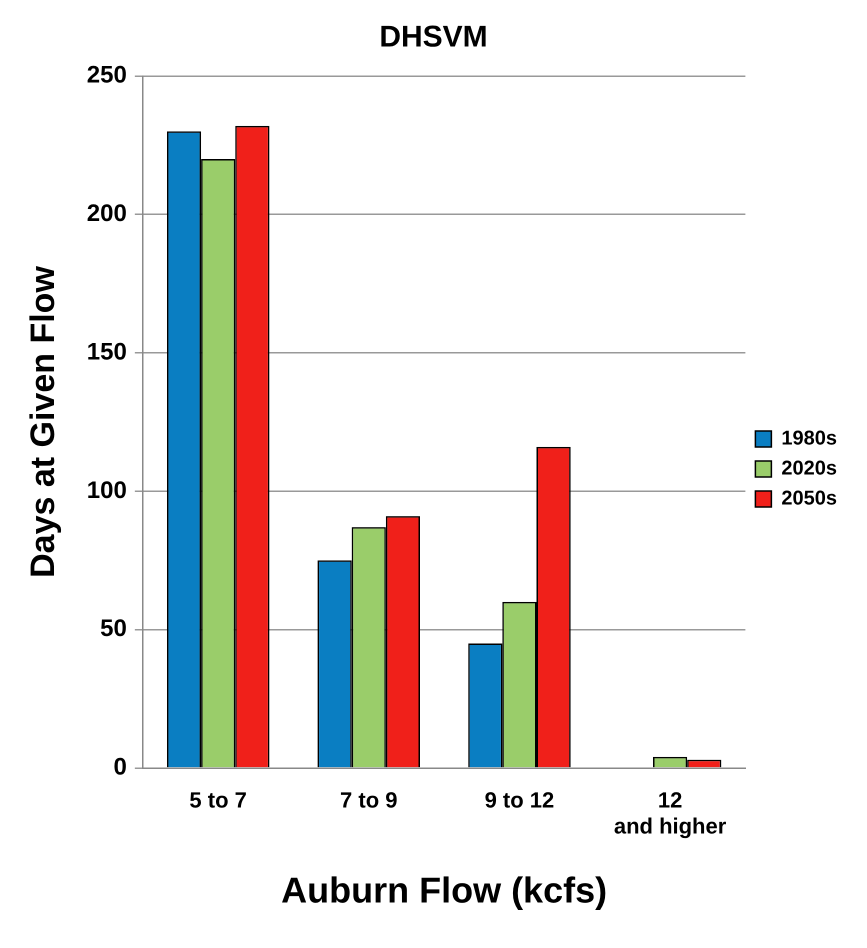 The height and width of the screenshot is (948, 867). I want to click on y-tick-label: 200, so click(106, 214).